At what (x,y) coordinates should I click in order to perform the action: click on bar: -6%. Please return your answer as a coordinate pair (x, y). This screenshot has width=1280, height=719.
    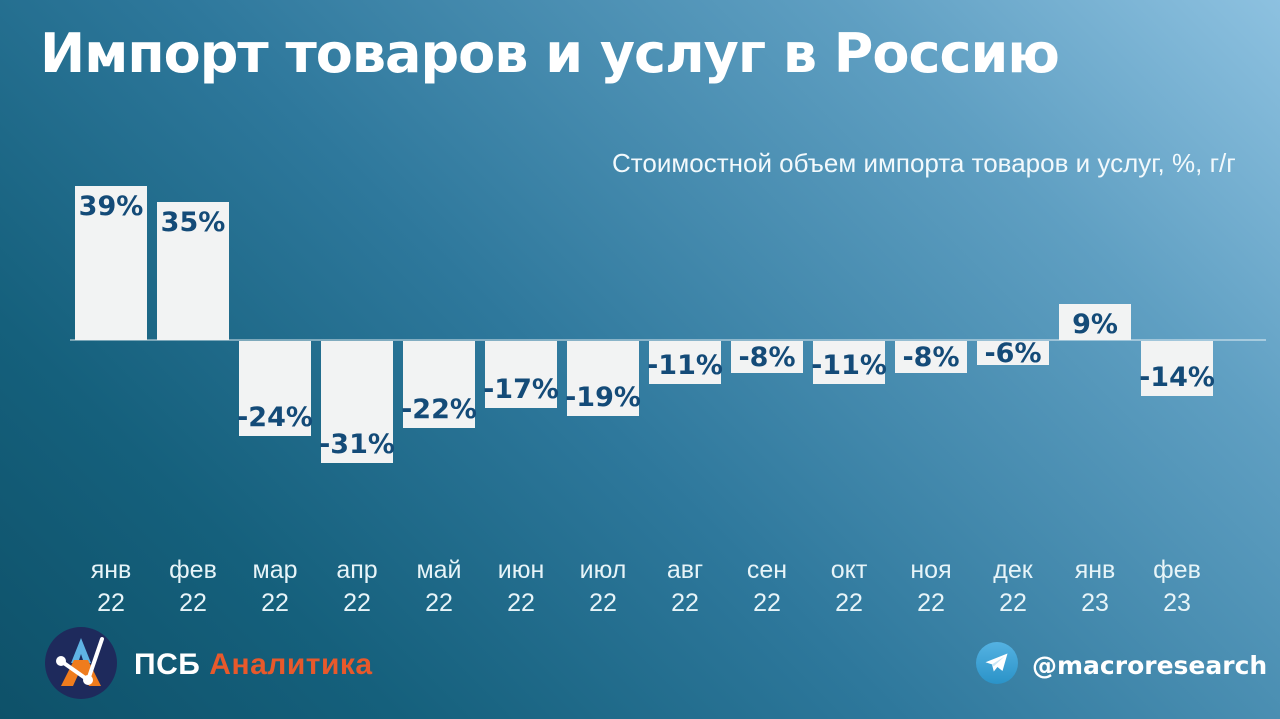
    Looking at the image, I should click on (1013, 353).